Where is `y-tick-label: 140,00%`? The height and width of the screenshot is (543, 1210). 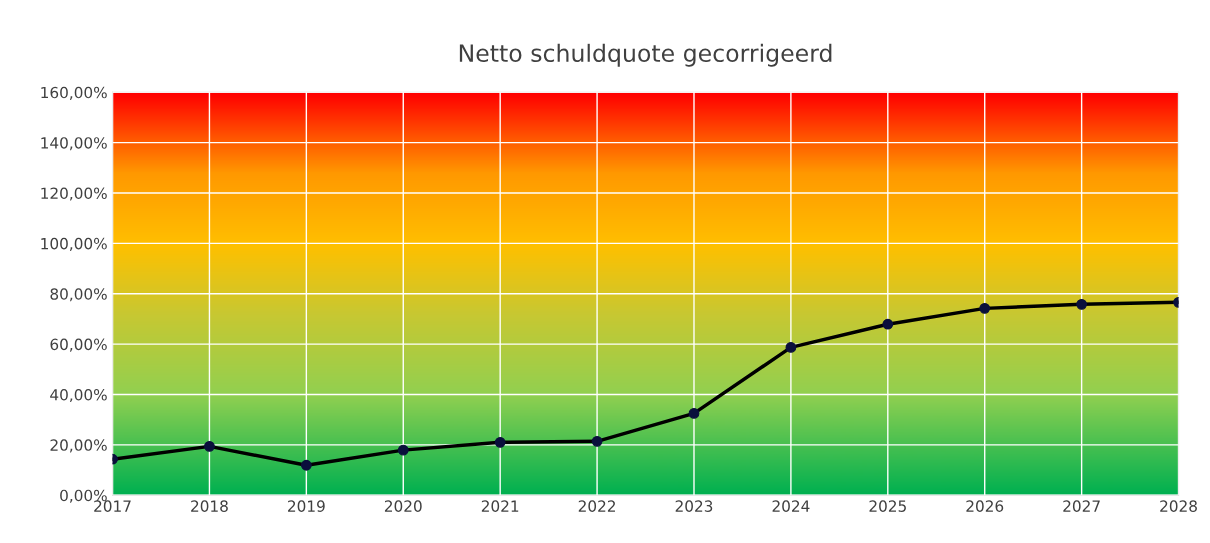
y-tick-label: 140,00% is located at coordinates (74, 144).